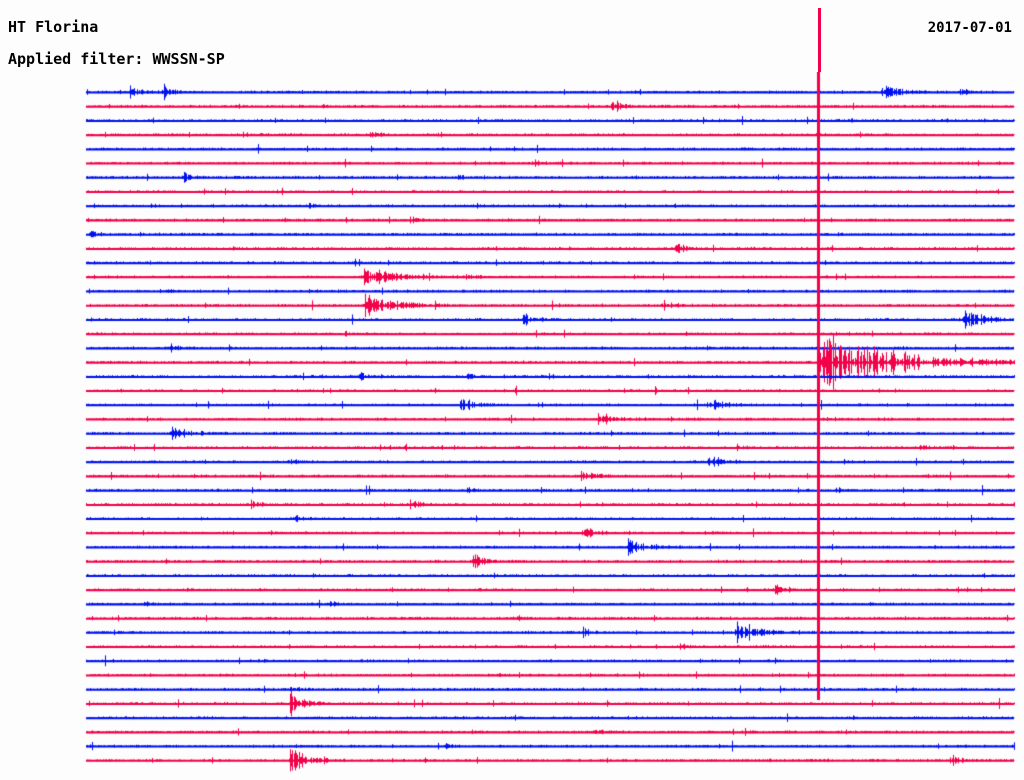 This screenshot has height=780, width=1024. Describe the element at coordinates (969, 28) in the screenshot. I see `date-label: 2017-07-01` at that location.